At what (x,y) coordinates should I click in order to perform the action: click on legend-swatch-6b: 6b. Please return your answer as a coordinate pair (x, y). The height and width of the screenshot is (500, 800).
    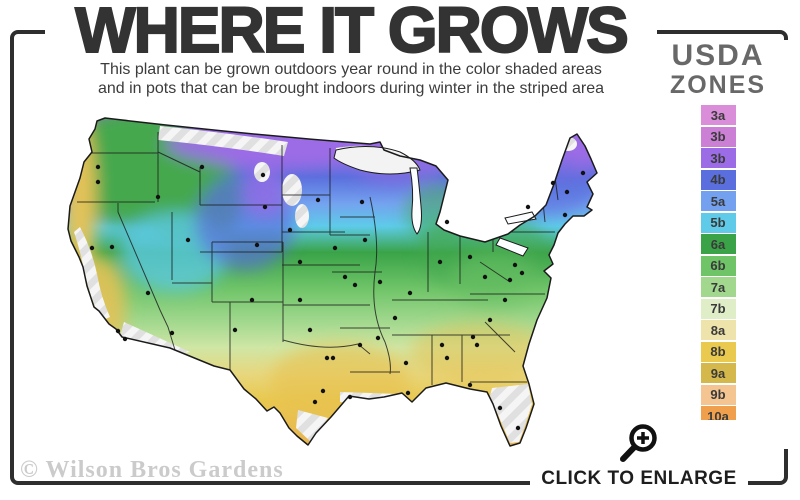
    Looking at the image, I should click on (718, 265).